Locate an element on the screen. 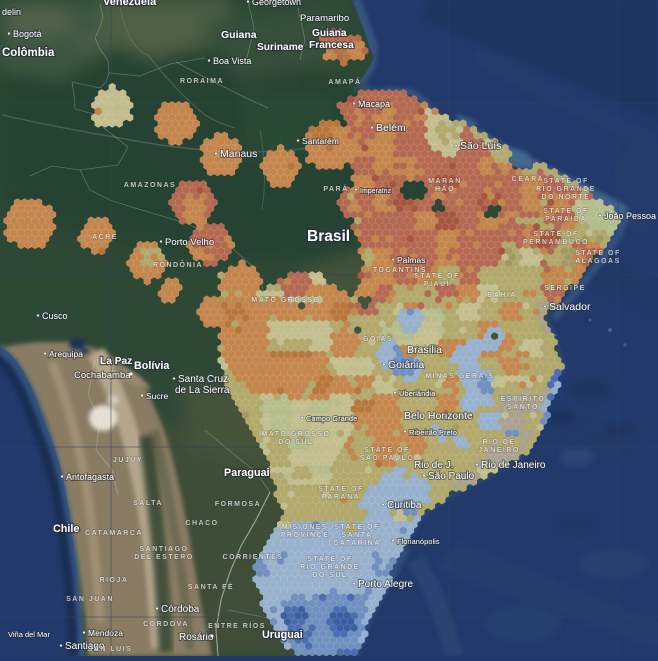 Image resolution: width=658 pixels, height=661 pixels. svg-text: Campo Grande is located at coordinates (331, 418).